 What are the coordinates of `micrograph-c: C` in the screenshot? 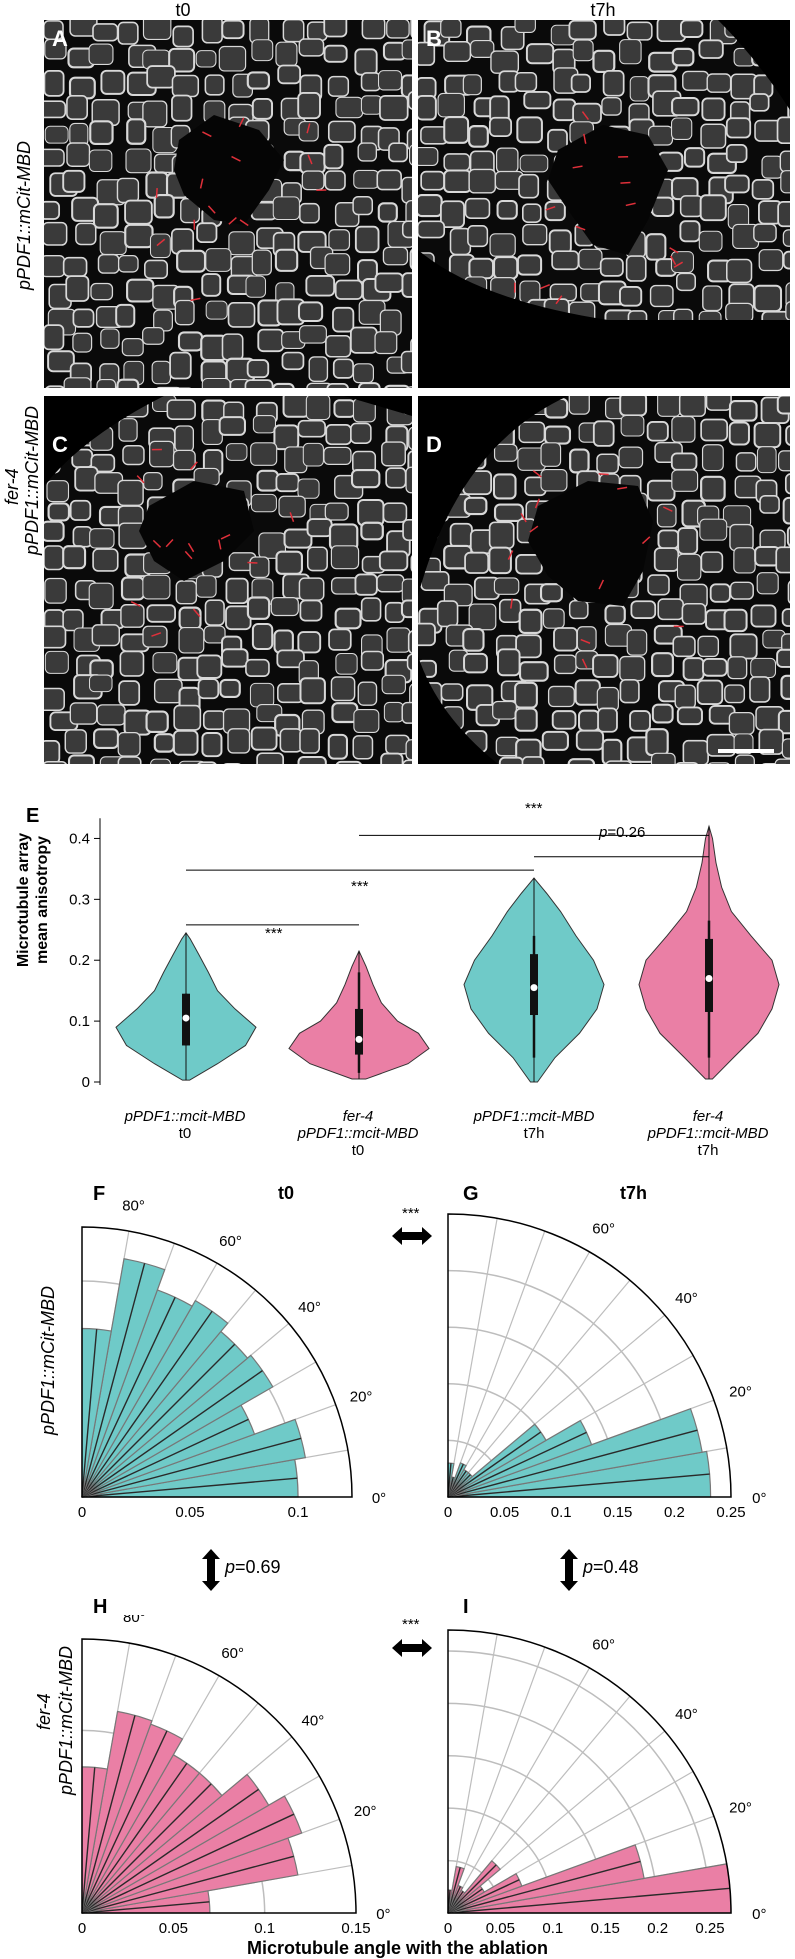 It's located at (228, 580).